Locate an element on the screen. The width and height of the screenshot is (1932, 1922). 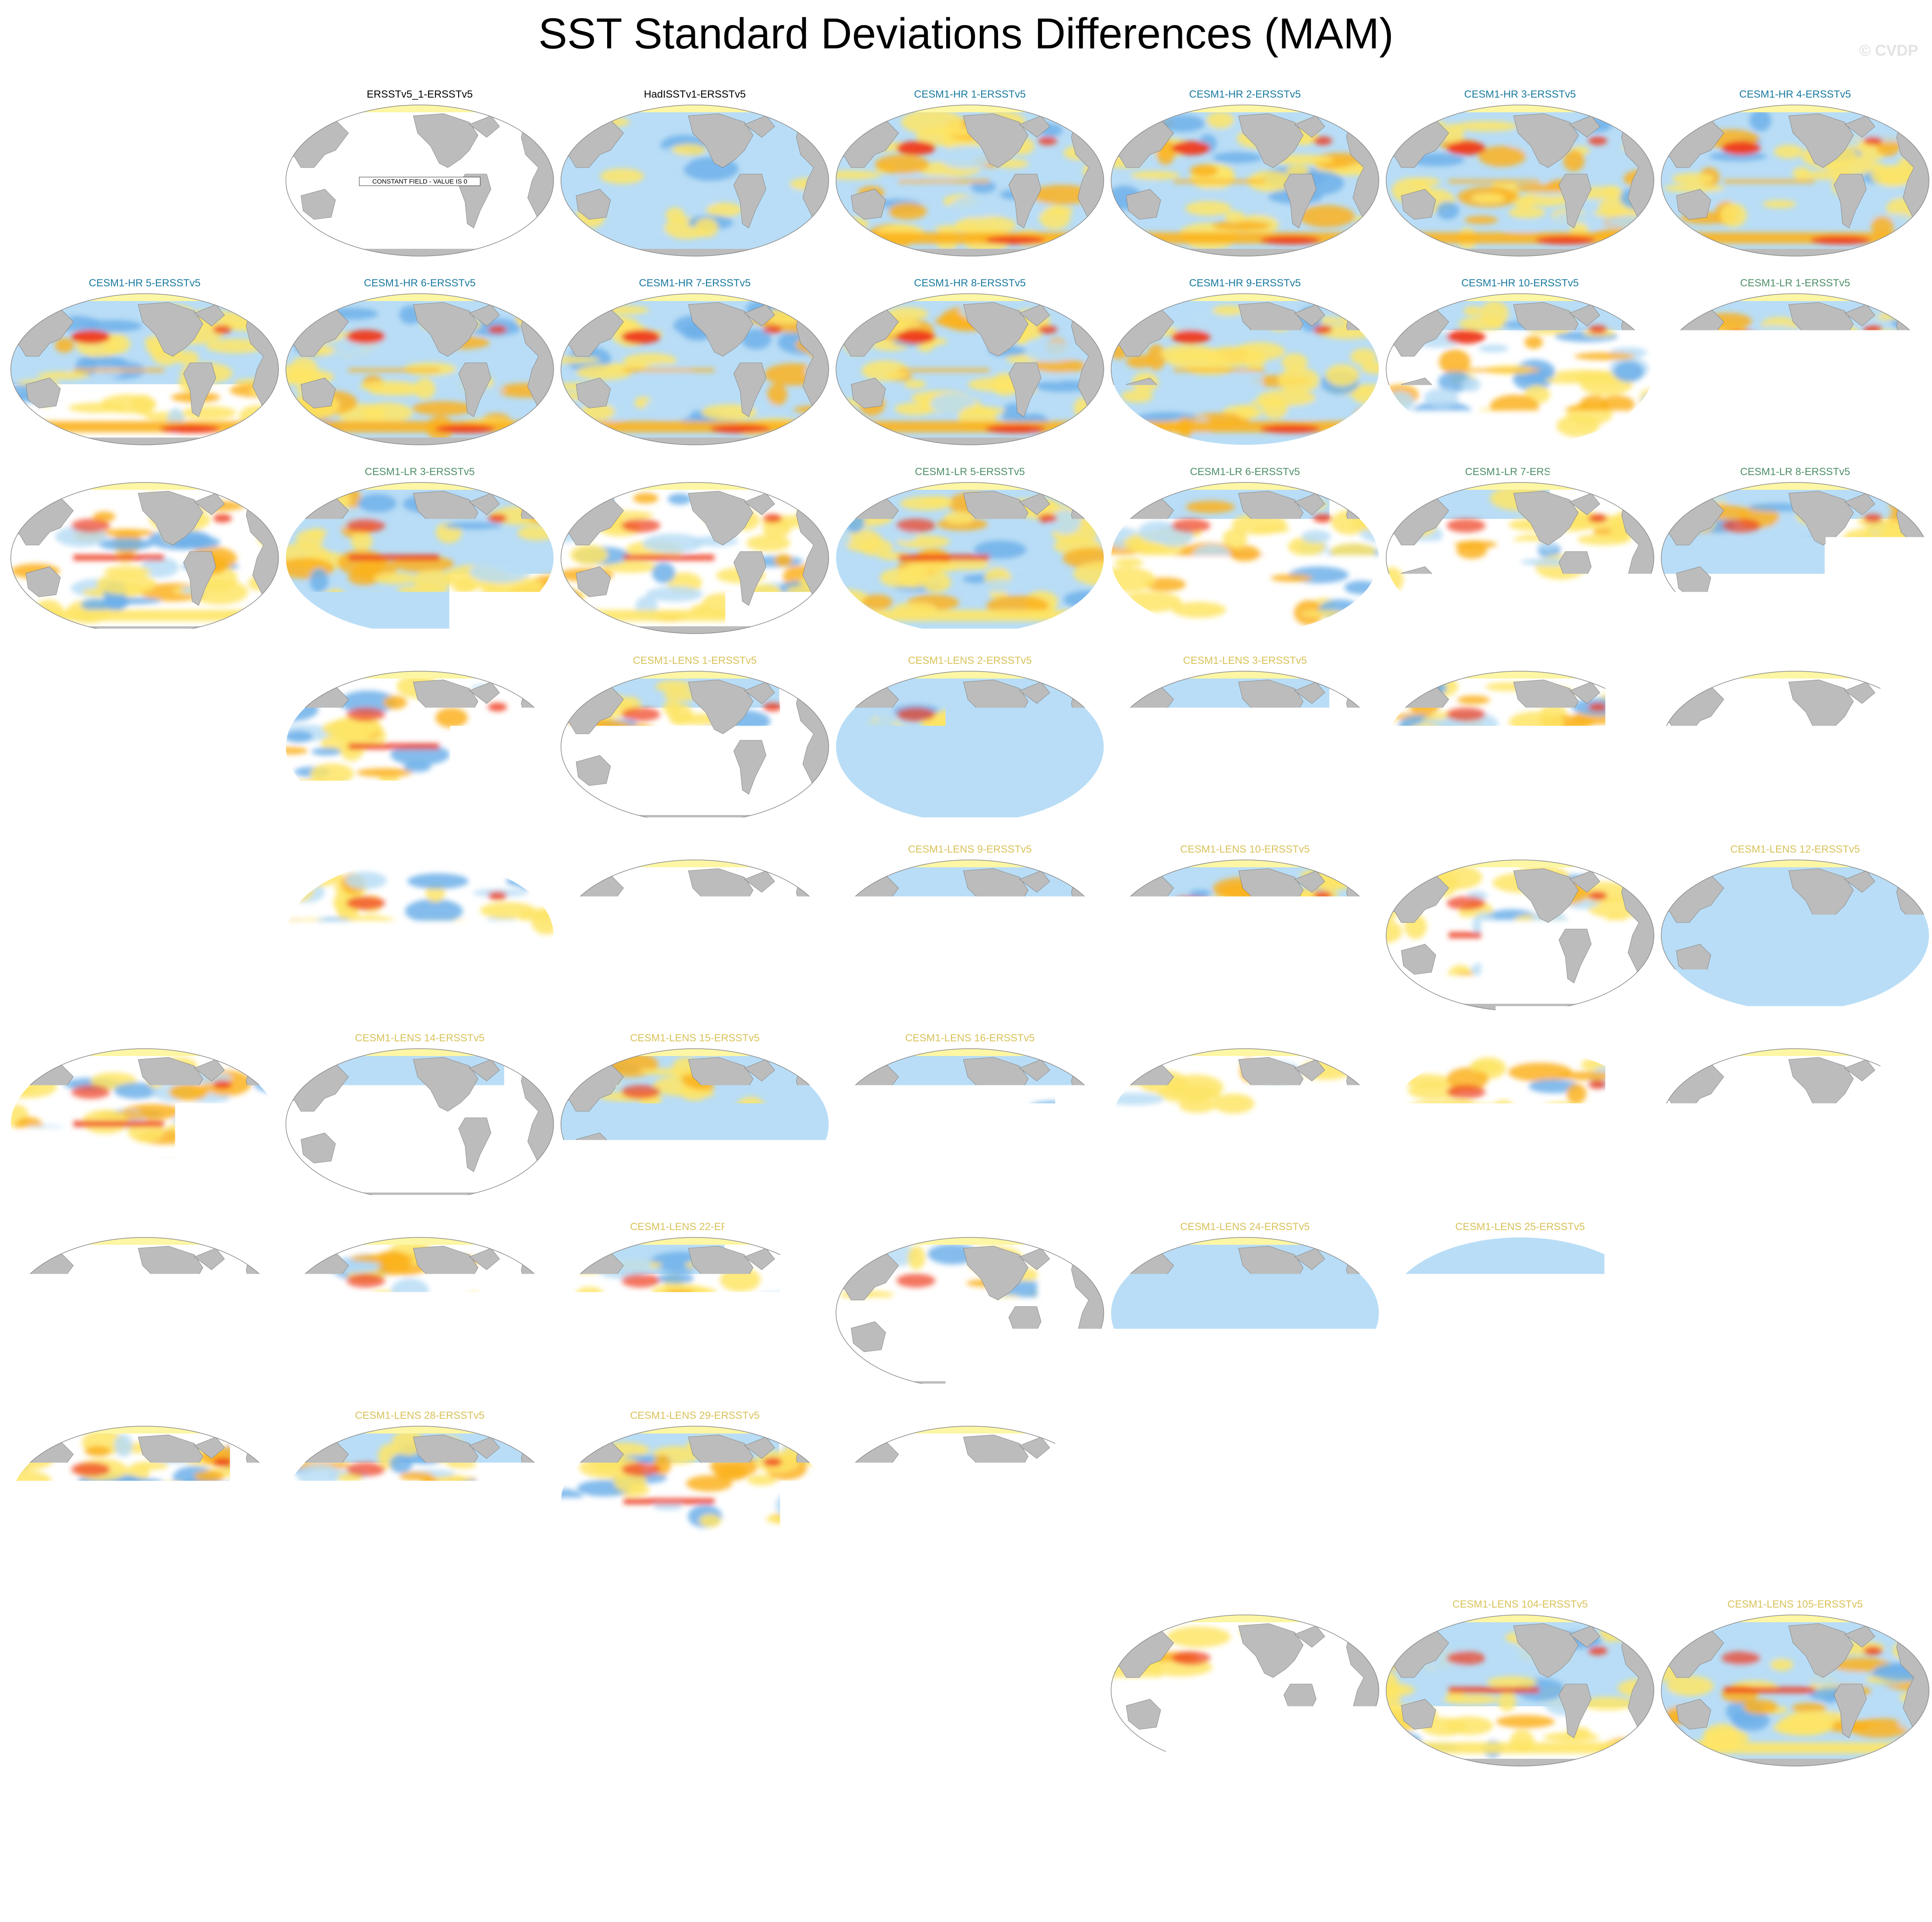
map-panel: CESM1-LENS 33-ERSSTv5 is located at coordinates (1795, 1494).